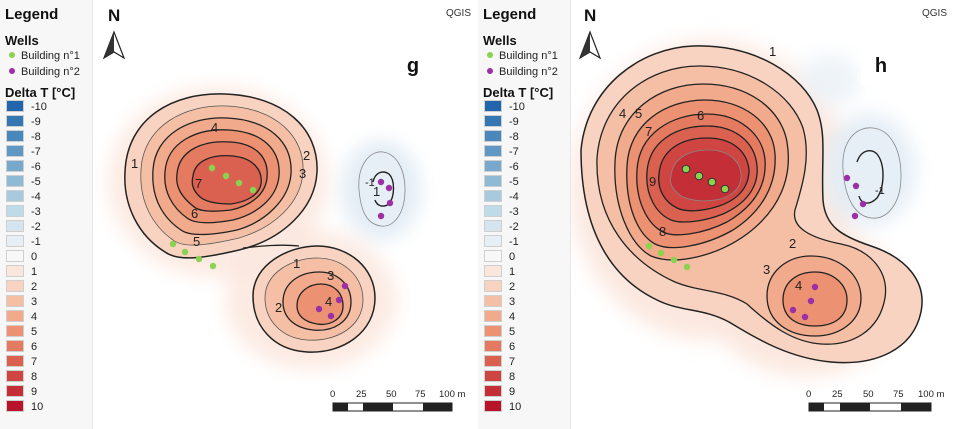 Image resolution: width=953 pixels, height=429 pixels. I want to click on scale-label: 100 m, so click(452, 394).